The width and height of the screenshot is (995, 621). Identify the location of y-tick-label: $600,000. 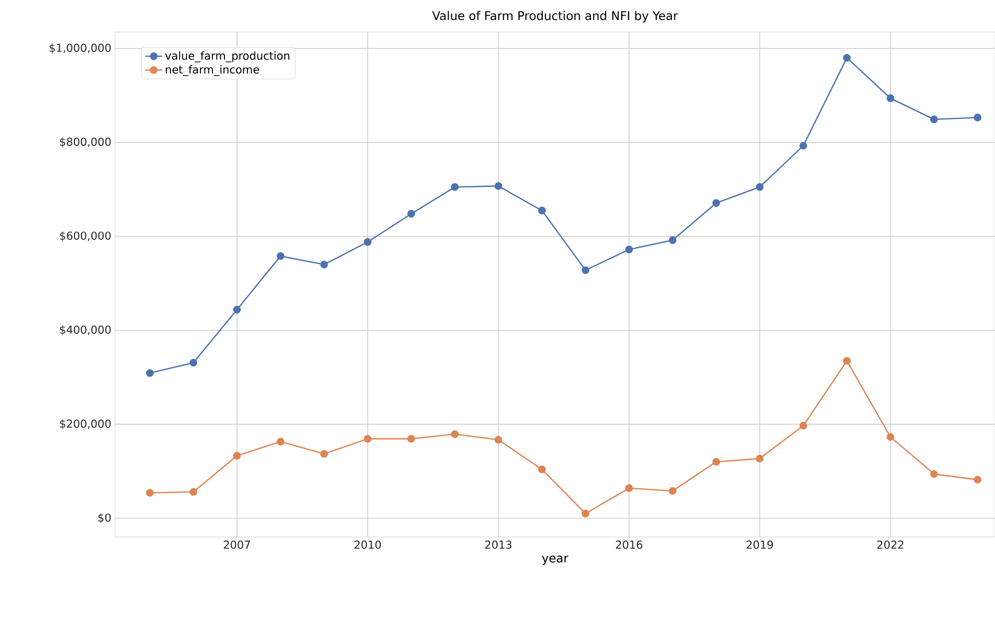
(85, 236).